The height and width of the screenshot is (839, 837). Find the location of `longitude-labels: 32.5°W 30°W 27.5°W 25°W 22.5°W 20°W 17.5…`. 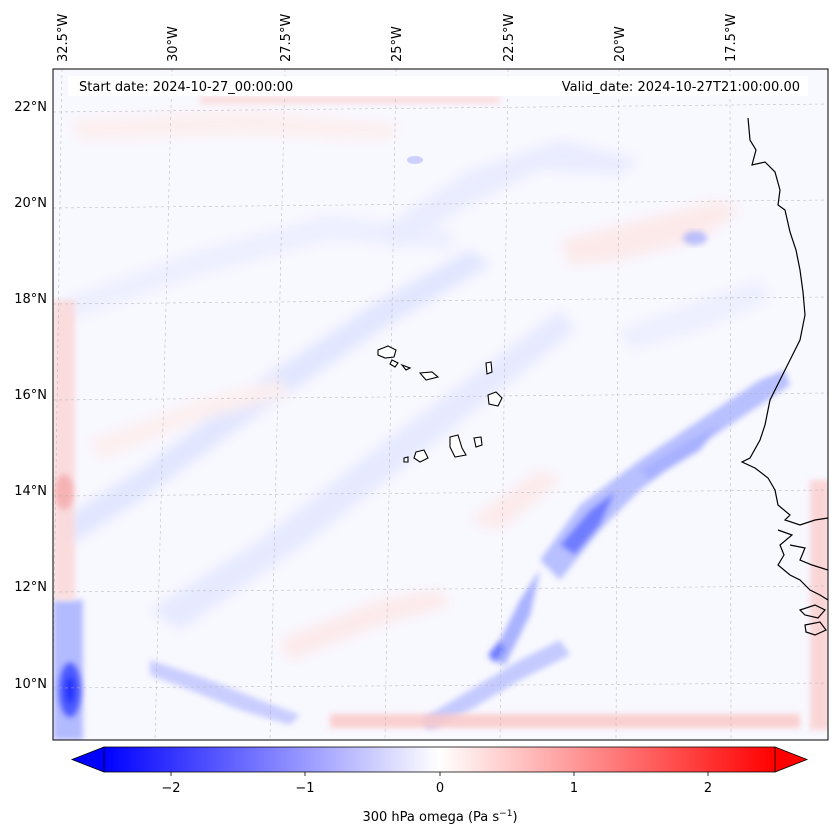

longitude-labels: 32.5°W 30°W 27.5°W 25°W 22.5°W 20°W 17.5… is located at coordinates (397, 38).